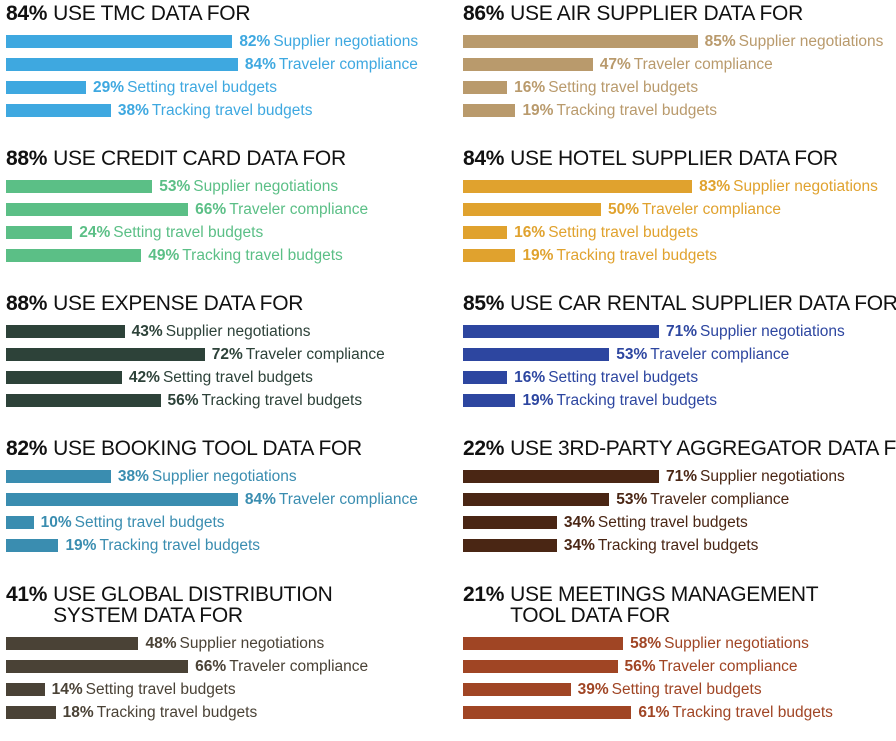 The height and width of the screenshot is (741, 896). What do you see at coordinates (703, 303) in the screenshot?
I see `title-line: USE CAR RENTAL SUPPLIER DATA FOR` at bounding box center [703, 303].